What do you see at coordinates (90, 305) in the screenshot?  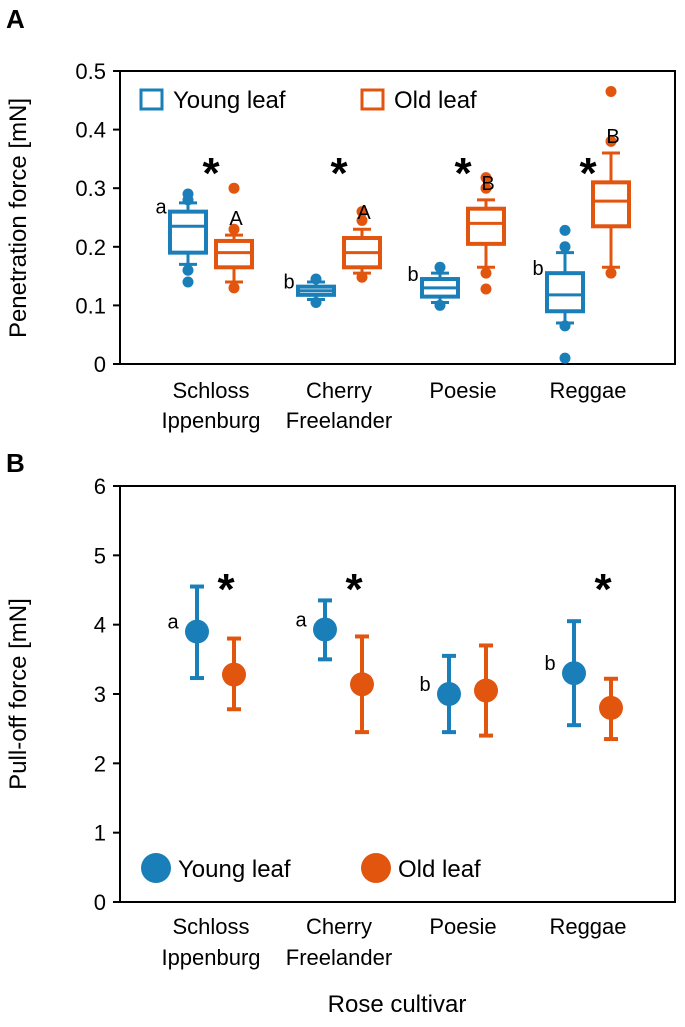 I see `ytick-label: 0.1` at bounding box center [90, 305].